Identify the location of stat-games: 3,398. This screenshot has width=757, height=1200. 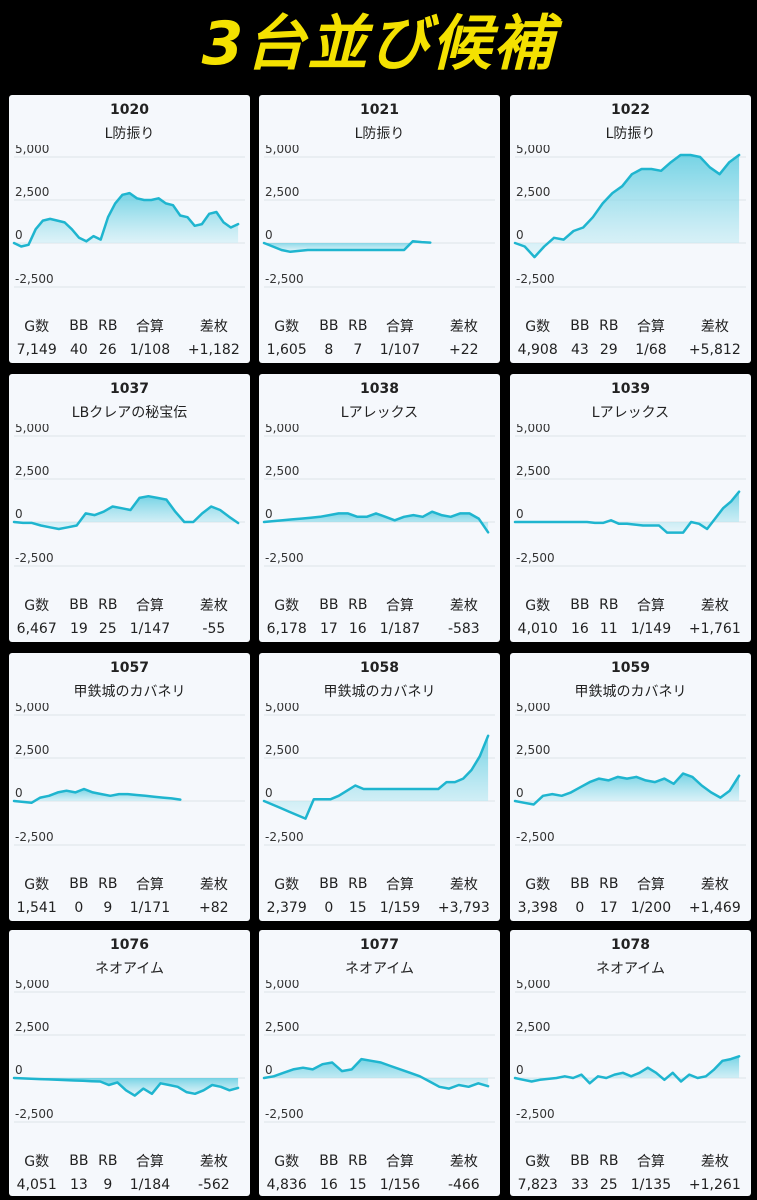
(537, 908).